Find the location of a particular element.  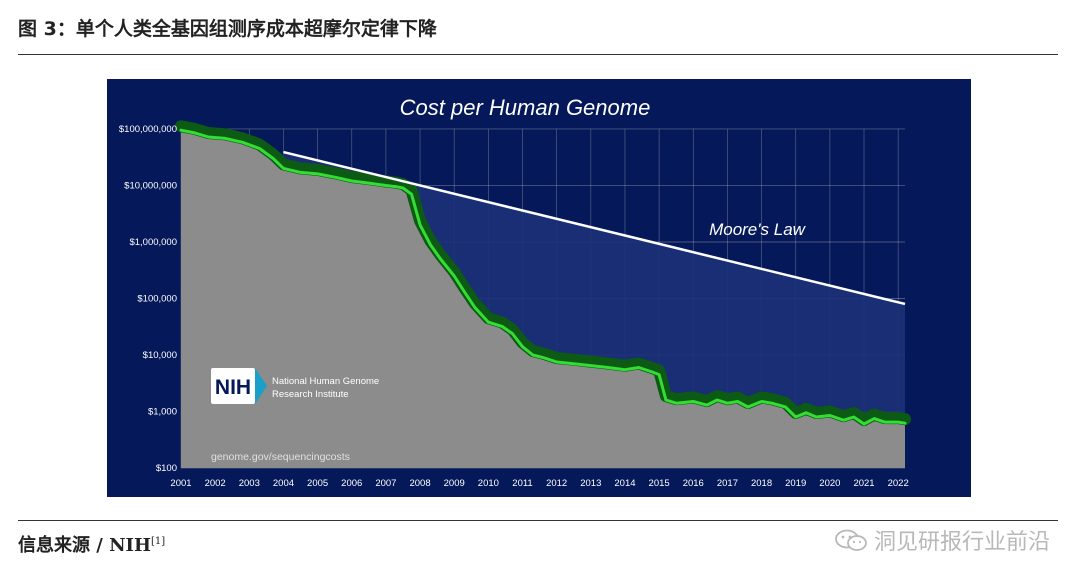

nih-logo-chevron is located at coordinates (261, 386).